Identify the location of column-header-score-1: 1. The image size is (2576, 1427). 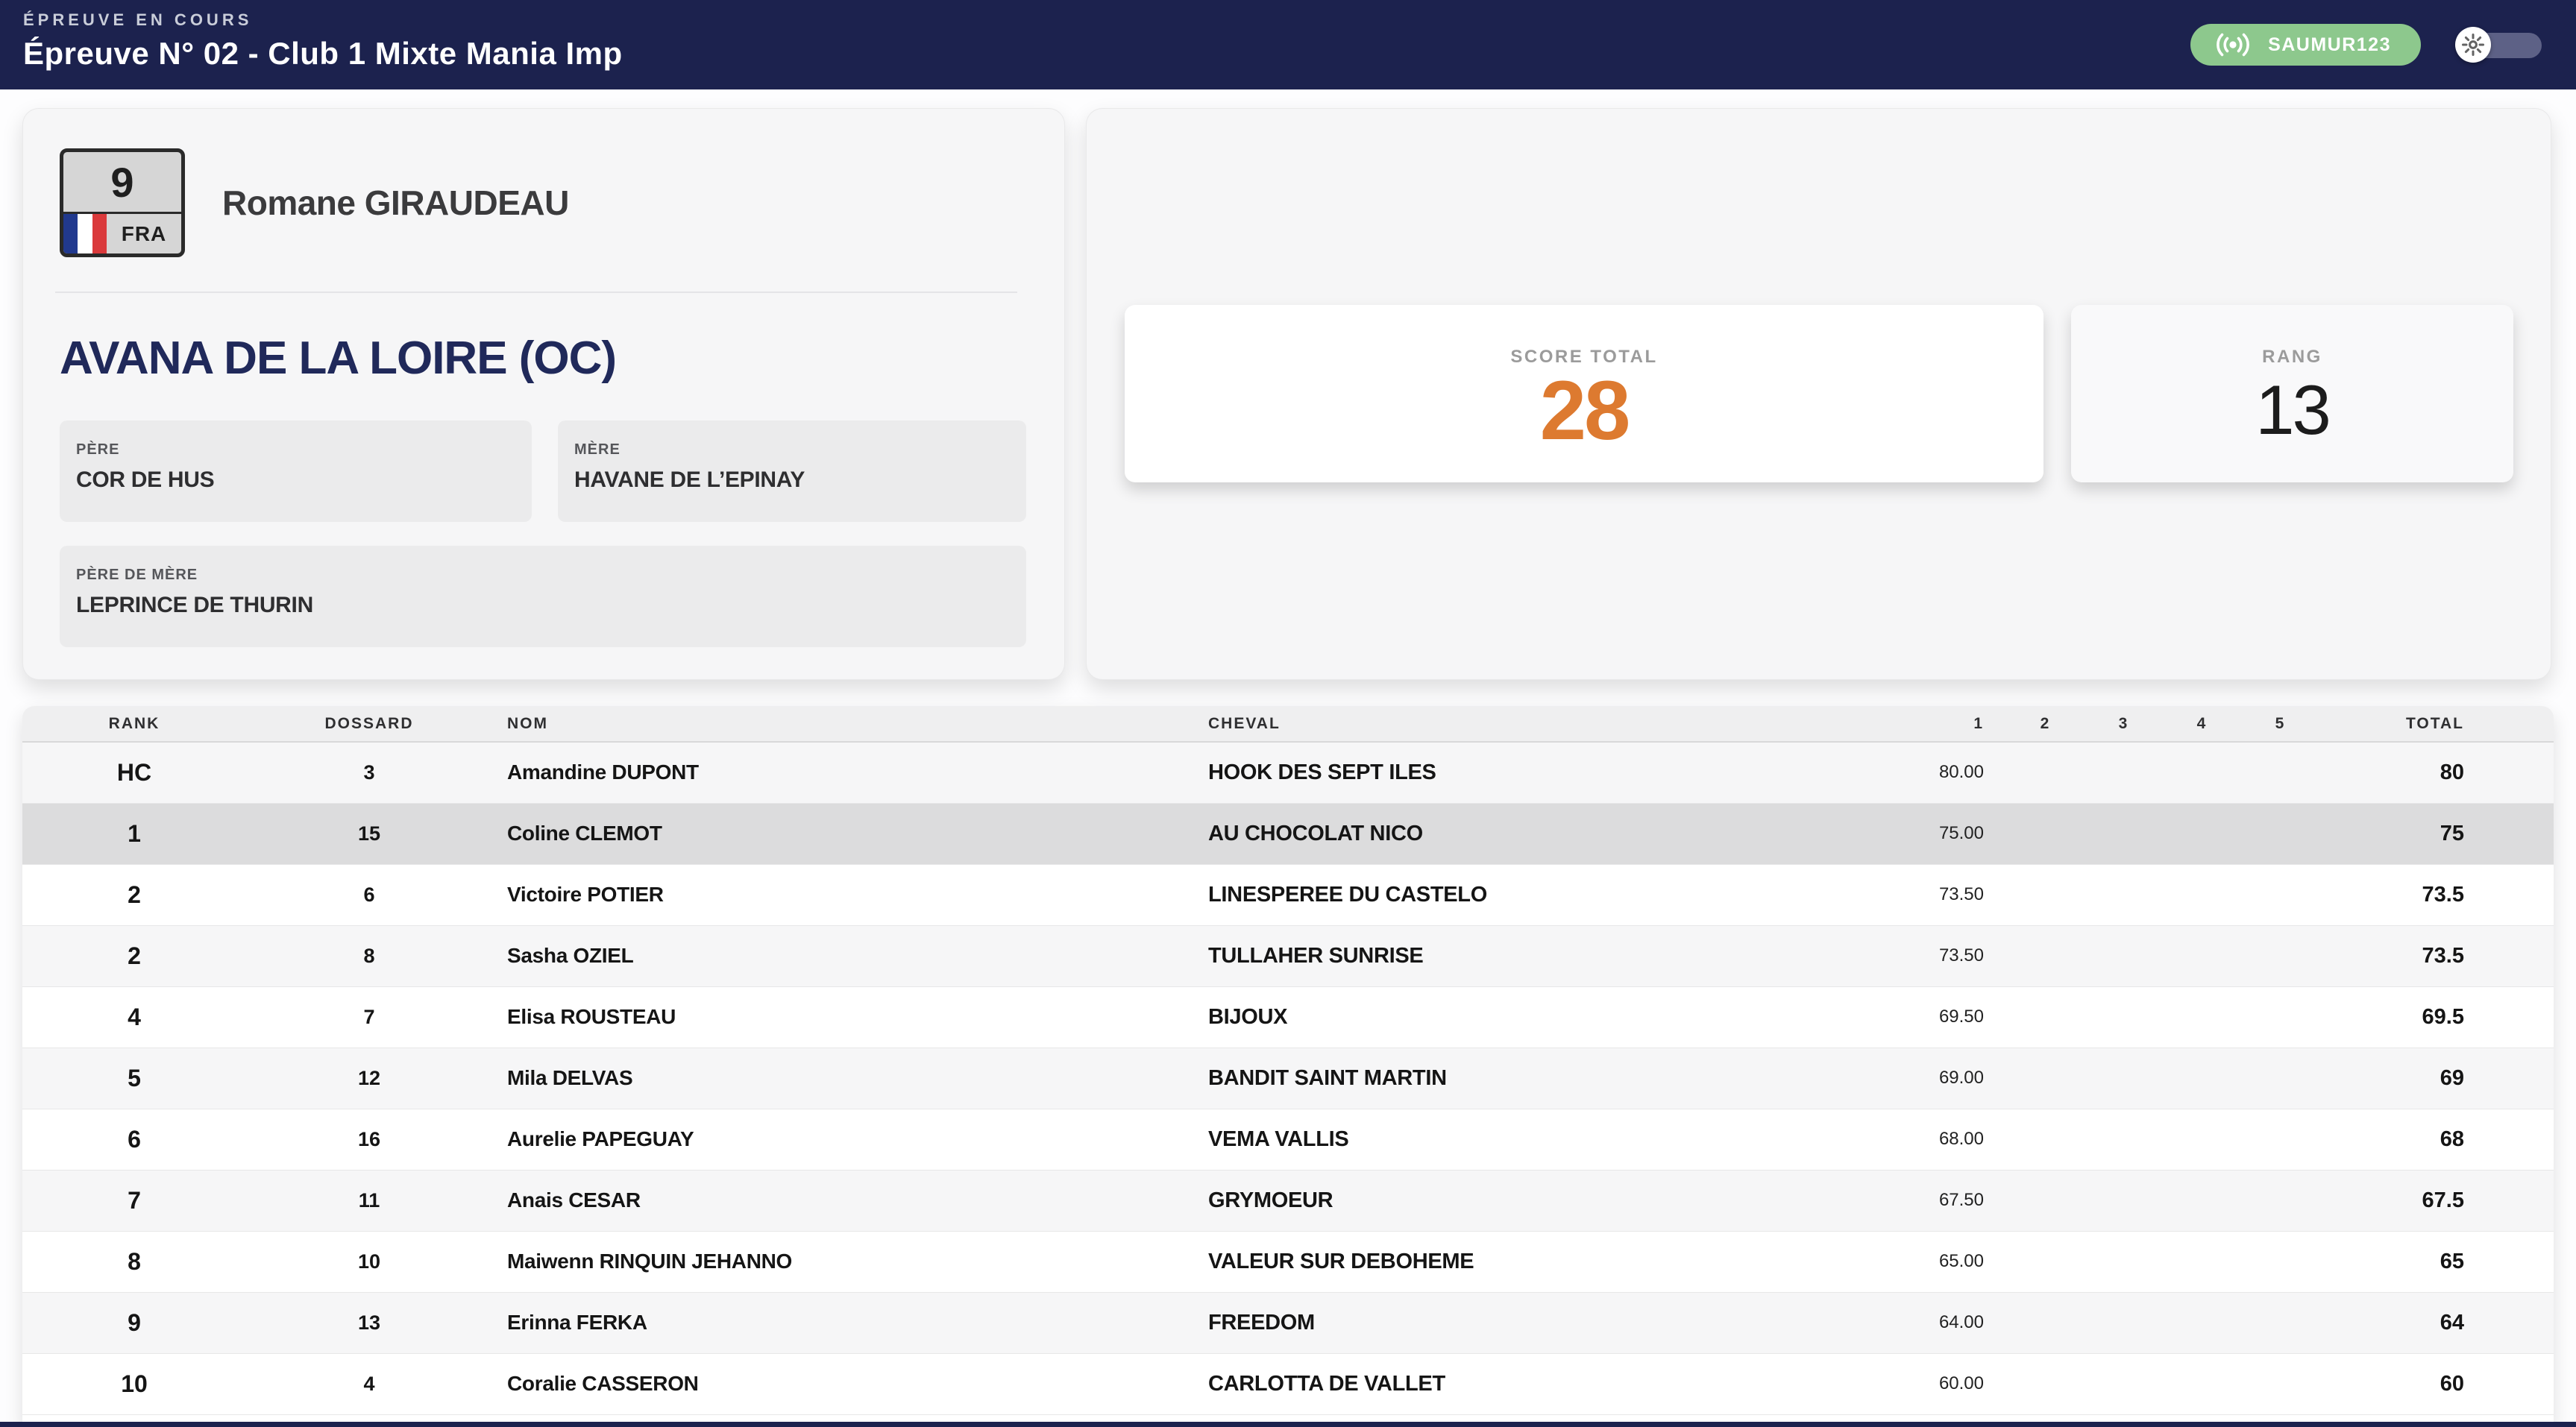
(1917, 725).